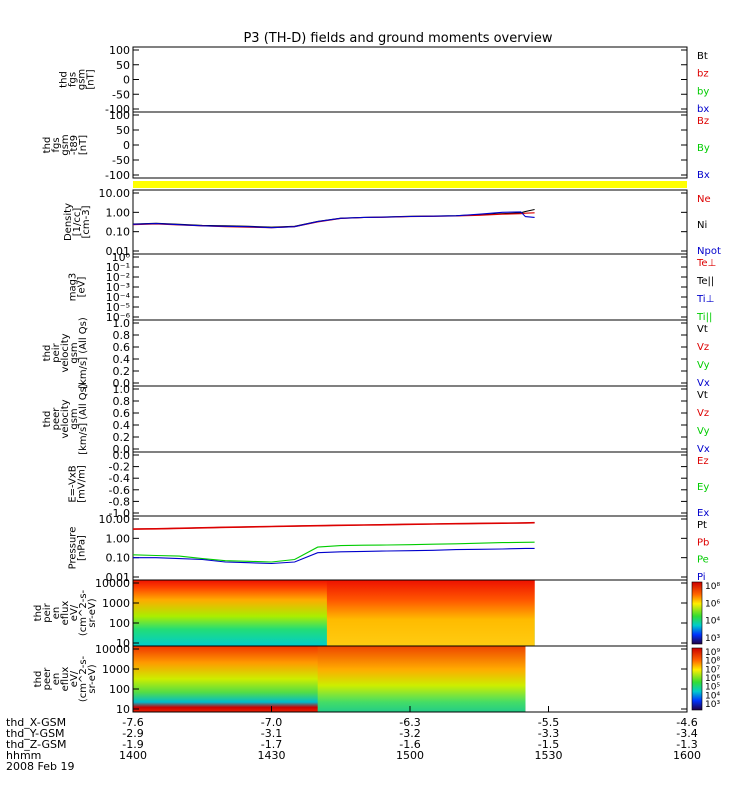 The height and width of the screenshot is (800, 750). What do you see at coordinates (703, 347) in the screenshot?
I see `legend-entry: Vz` at bounding box center [703, 347].